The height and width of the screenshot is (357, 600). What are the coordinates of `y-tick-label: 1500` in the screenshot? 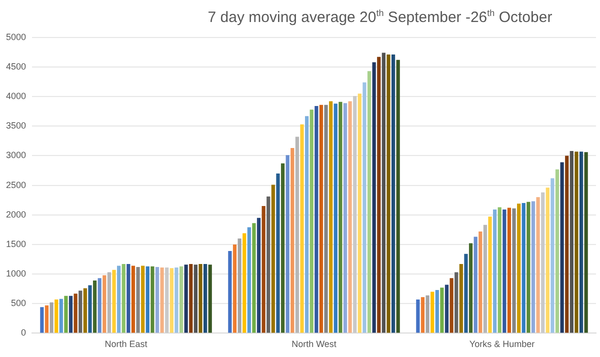 It's located at (16, 243).